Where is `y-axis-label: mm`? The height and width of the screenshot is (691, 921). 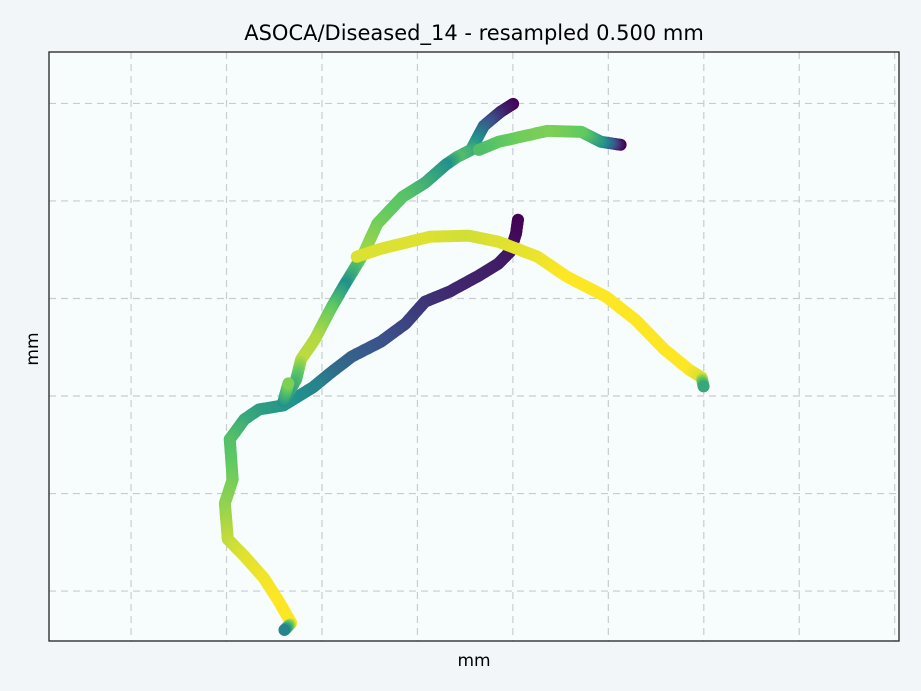 y-axis-label: mm is located at coordinates (33, 348).